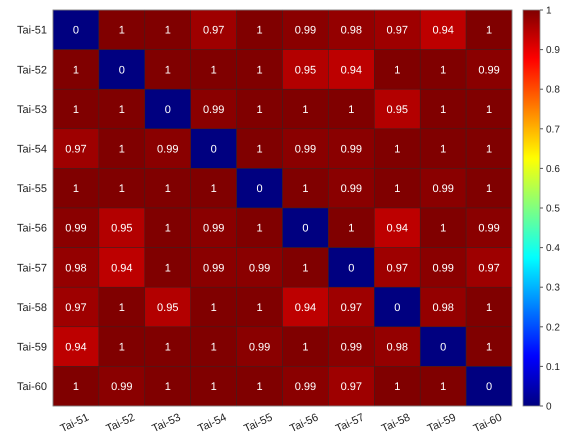 This screenshot has width=573, height=443. What do you see at coordinates (350, 424) in the screenshot?
I see `x-tick-label: Tai-57` at bounding box center [350, 424].